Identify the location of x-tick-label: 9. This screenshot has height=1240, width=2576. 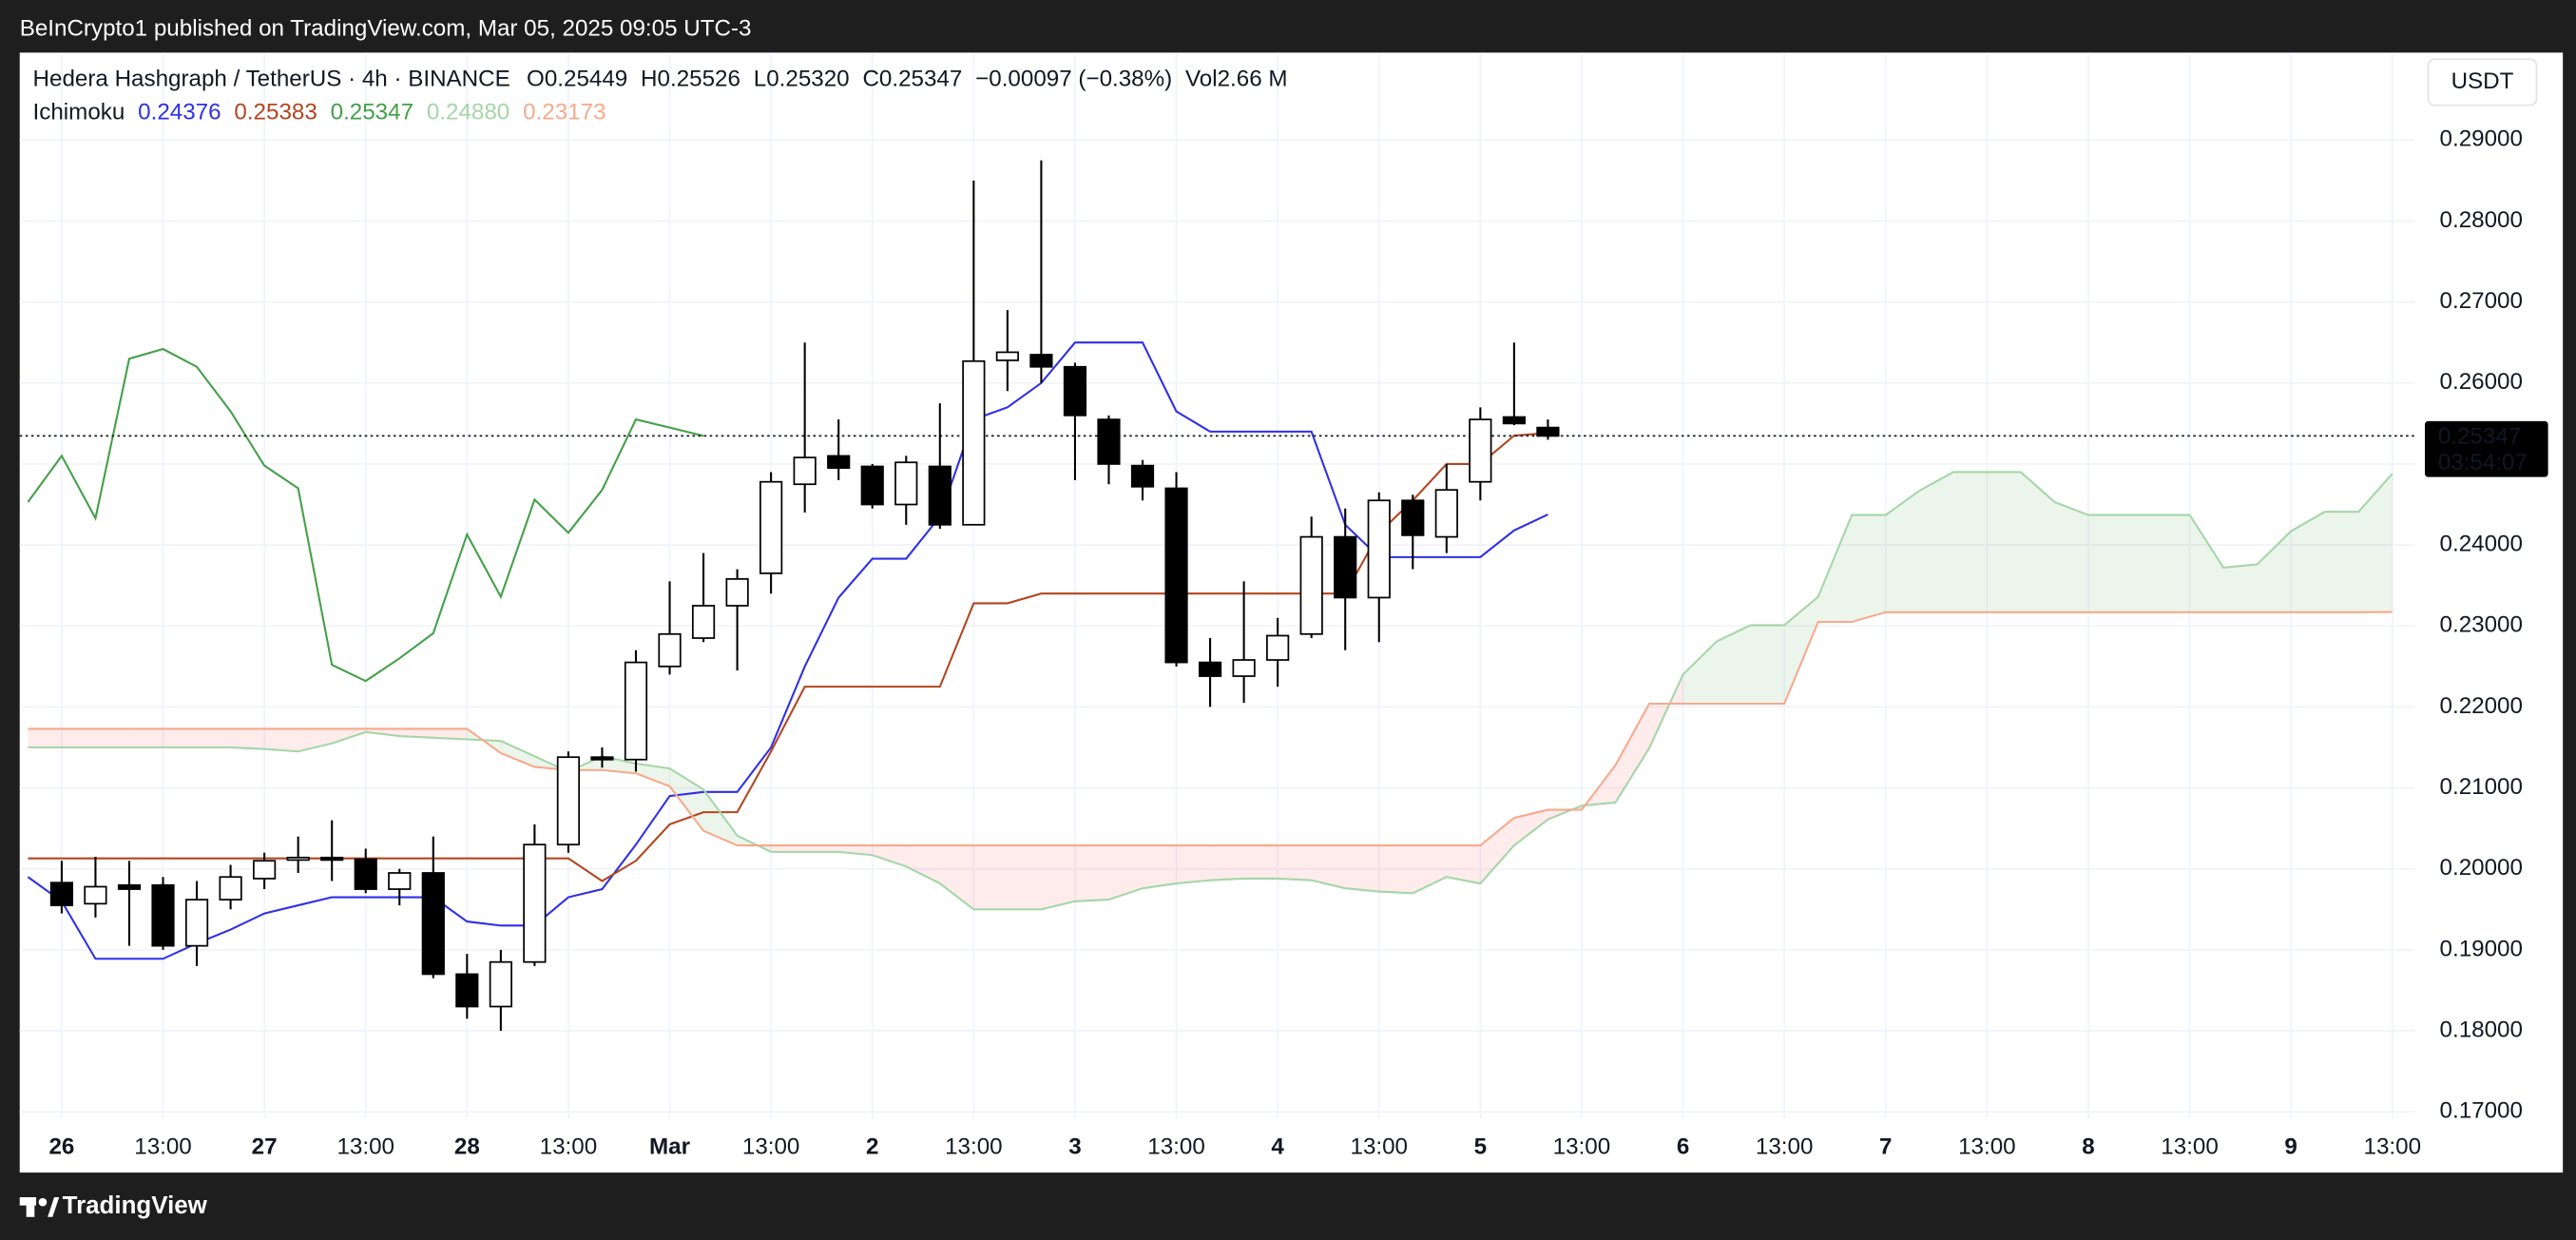
(2290, 1147).